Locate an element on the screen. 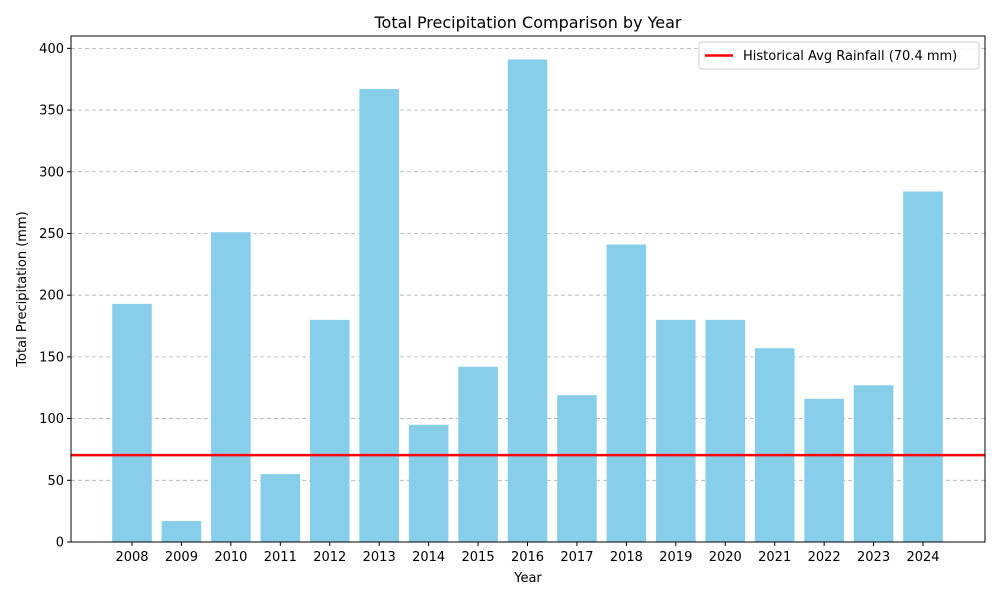  legend: Historical Avg Rainfall (70.4 mm) is located at coordinates (839, 55).